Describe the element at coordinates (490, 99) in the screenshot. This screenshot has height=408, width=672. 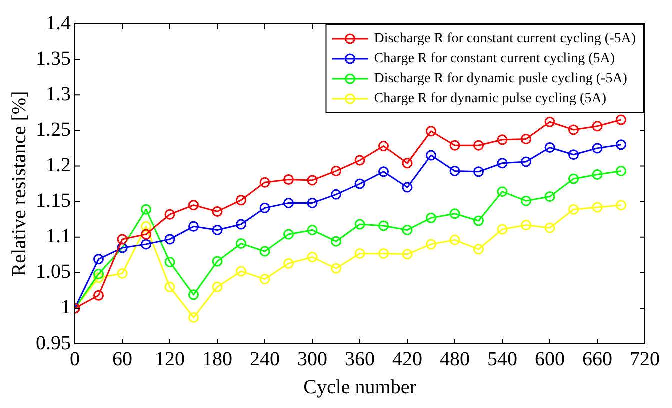
I see `legend-label: Charge R for dynamic pulse cycling (5A)` at that location.